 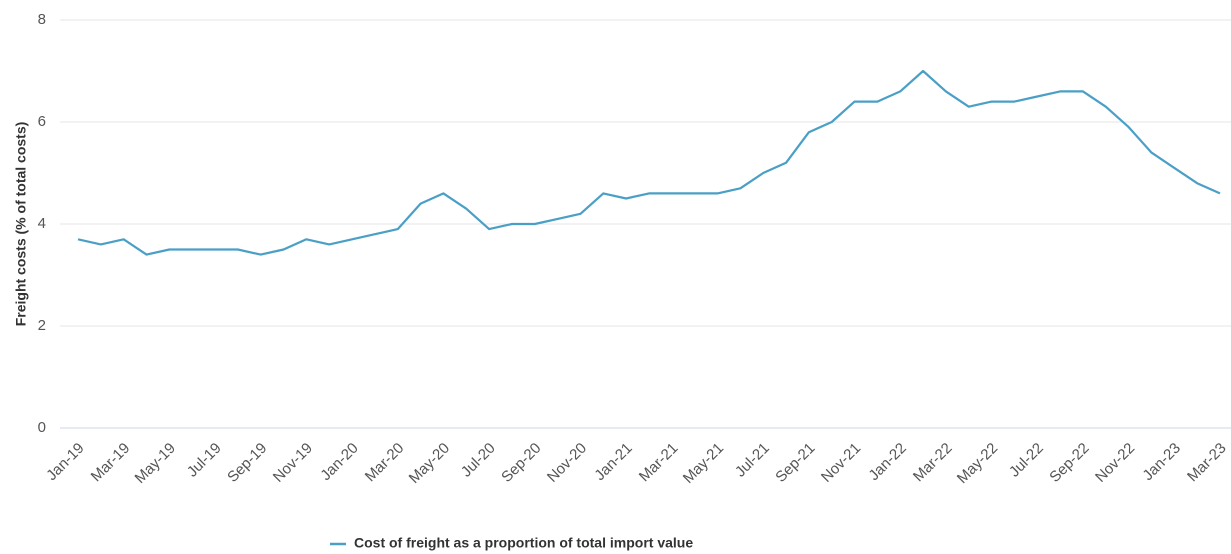 I want to click on x-tick-label: Sep-21, so click(x=795, y=463).